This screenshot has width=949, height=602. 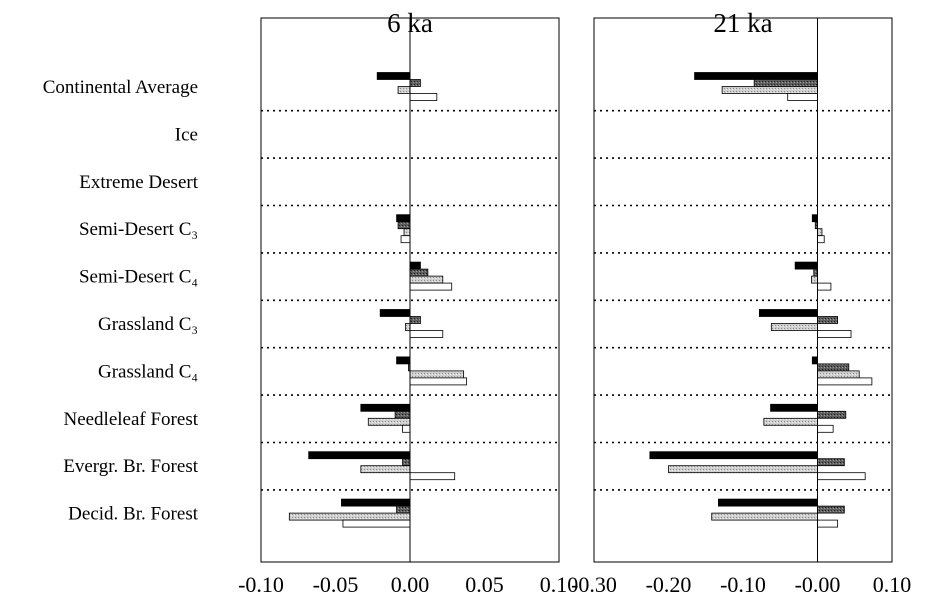 I want to click on category-label: Needleleaf Forest, so click(x=130, y=419).